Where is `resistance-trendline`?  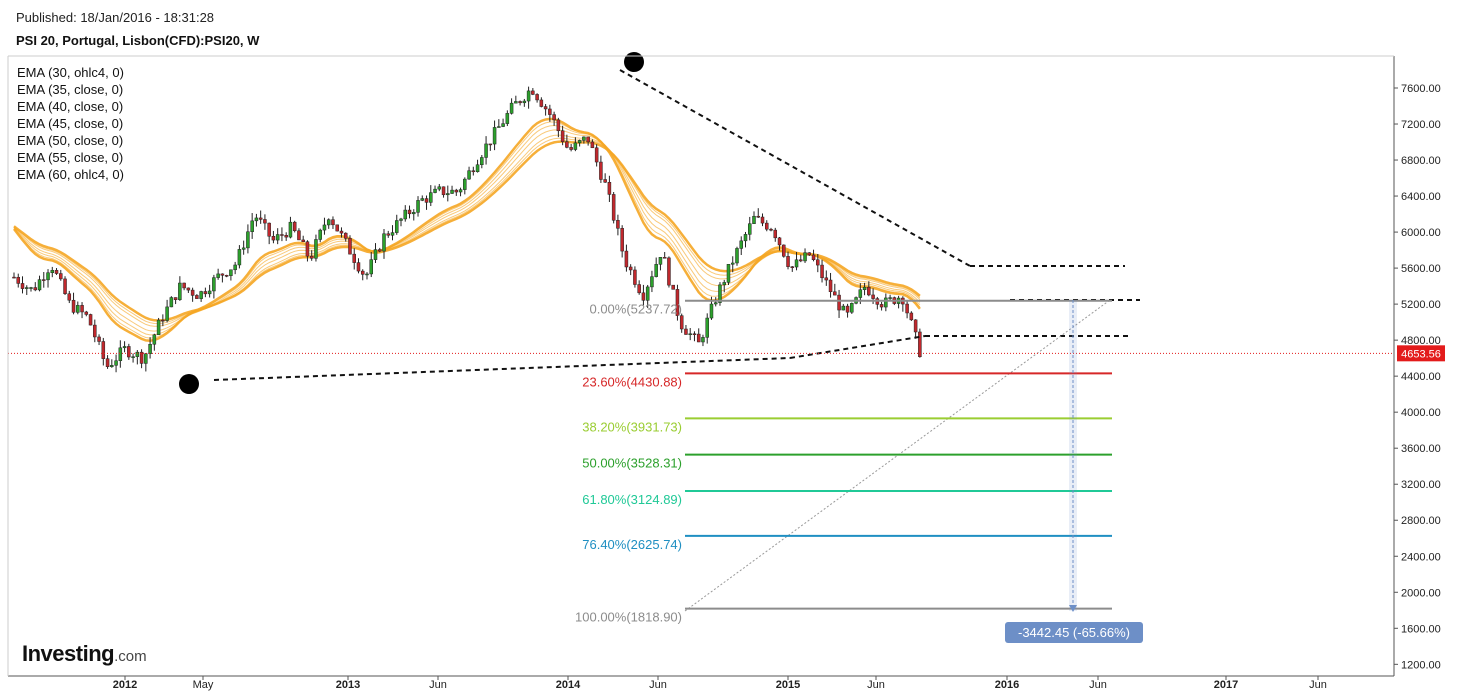 resistance-trendline is located at coordinates (795, 168).